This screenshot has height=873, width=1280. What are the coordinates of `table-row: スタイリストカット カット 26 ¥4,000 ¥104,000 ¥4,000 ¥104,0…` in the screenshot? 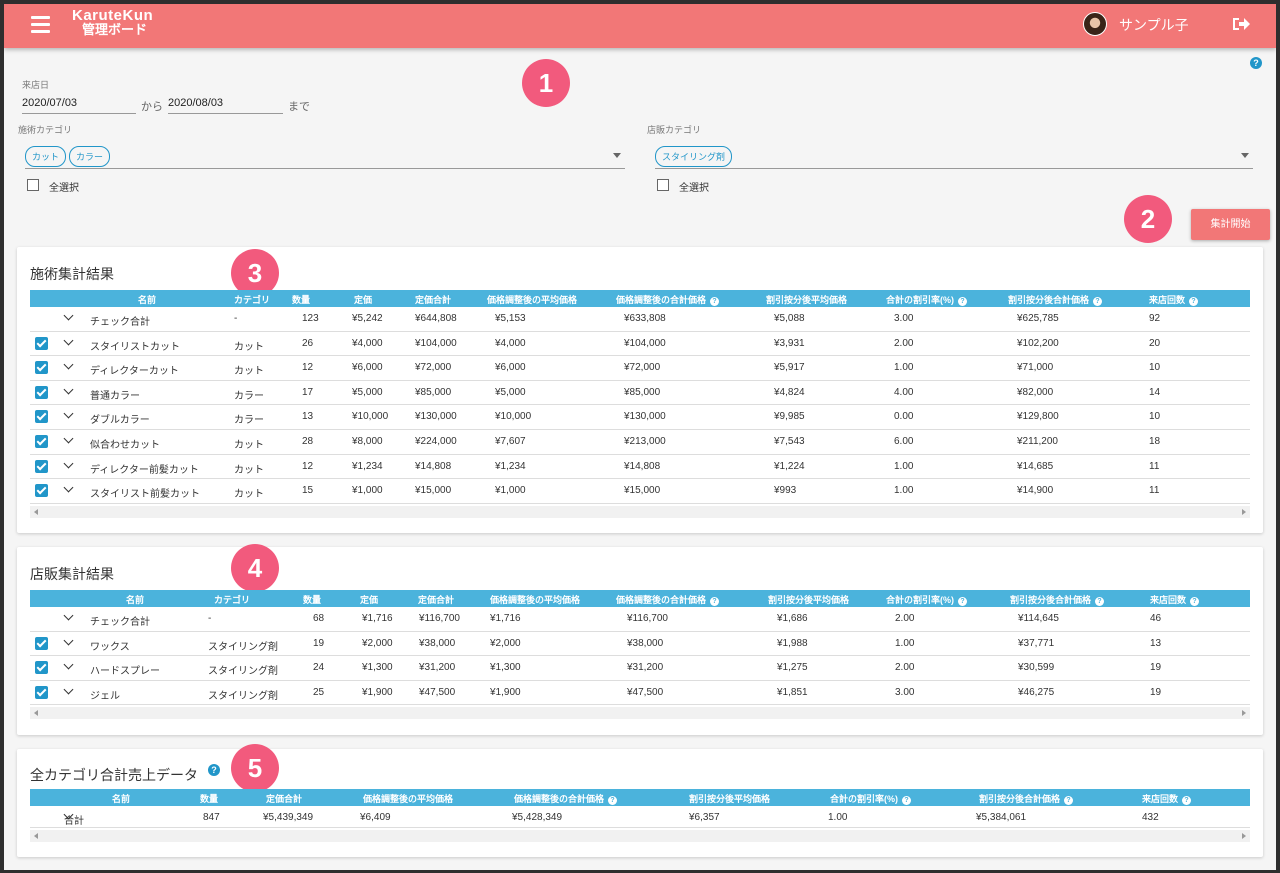 It's located at (640, 344).